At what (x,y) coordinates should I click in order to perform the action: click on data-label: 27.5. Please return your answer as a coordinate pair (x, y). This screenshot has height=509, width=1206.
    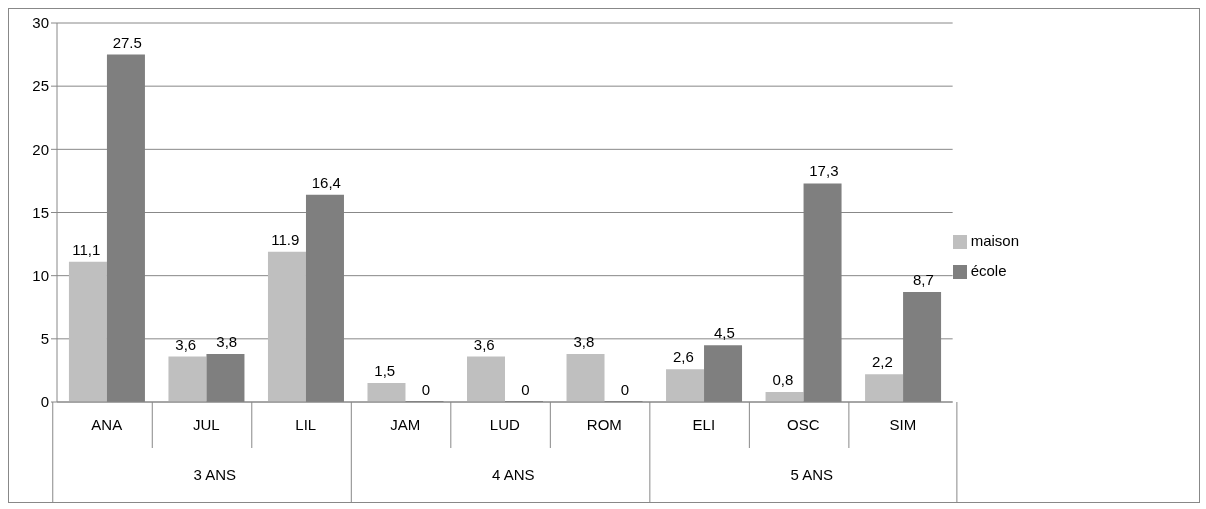
    Looking at the image, I should click on (127, 42).